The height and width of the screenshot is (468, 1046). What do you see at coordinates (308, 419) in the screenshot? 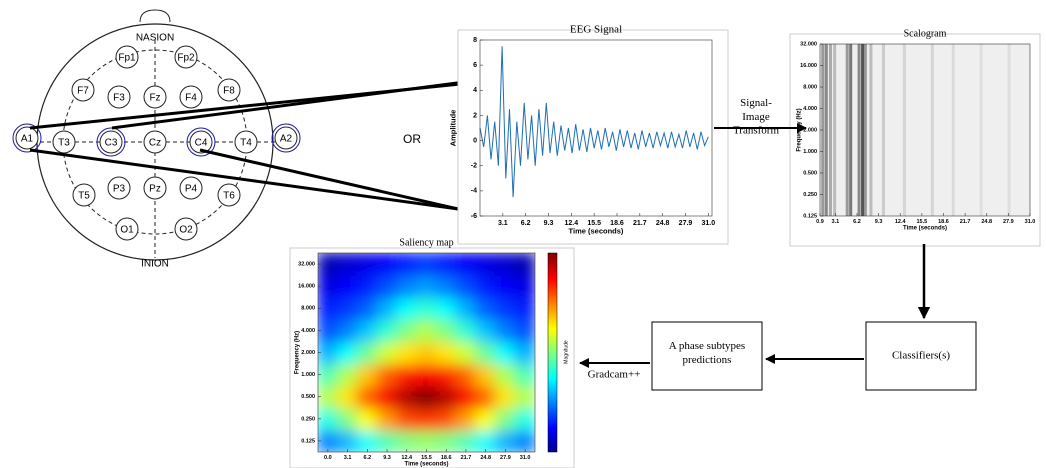
I see `y-tick-label: 0.250` at bounding box center [308, 419].